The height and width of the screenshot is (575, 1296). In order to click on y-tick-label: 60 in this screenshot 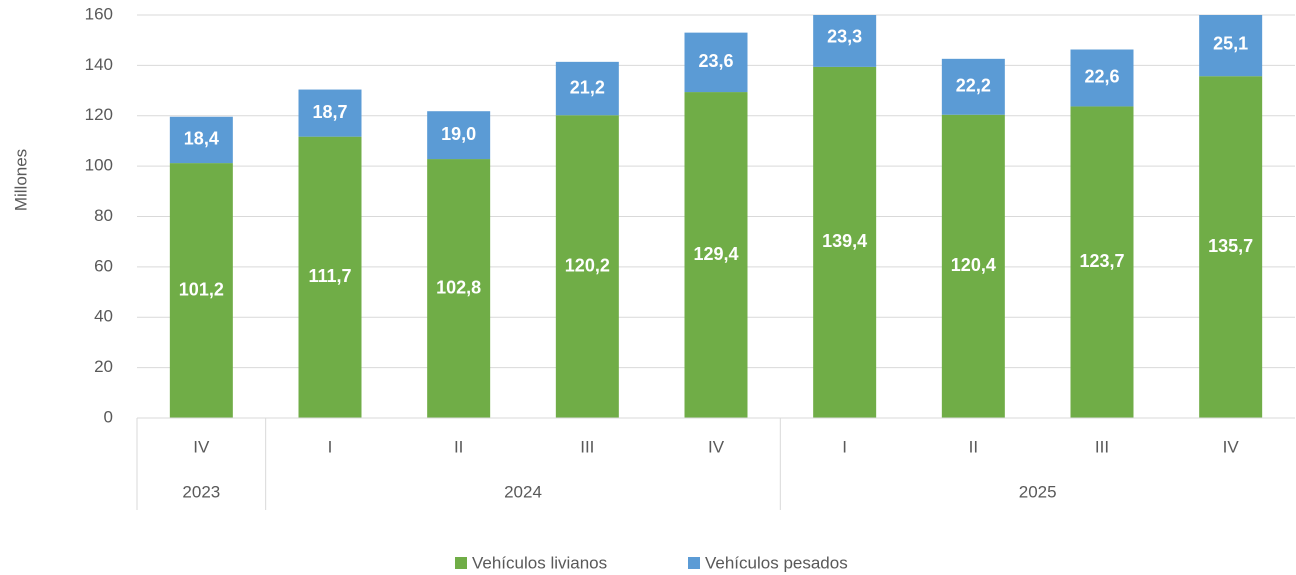, I will do `click(103, 265)`.